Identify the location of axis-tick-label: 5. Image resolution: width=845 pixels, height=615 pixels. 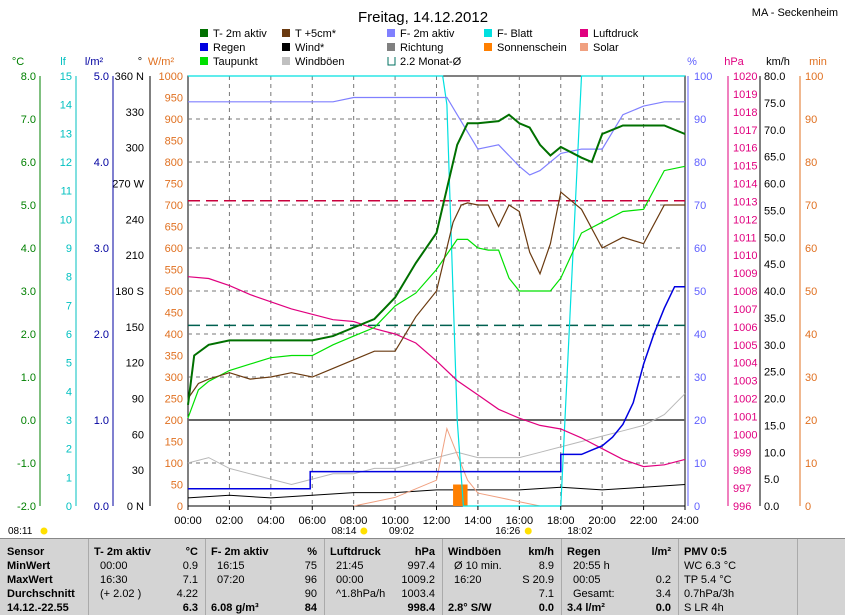
(69, 364).